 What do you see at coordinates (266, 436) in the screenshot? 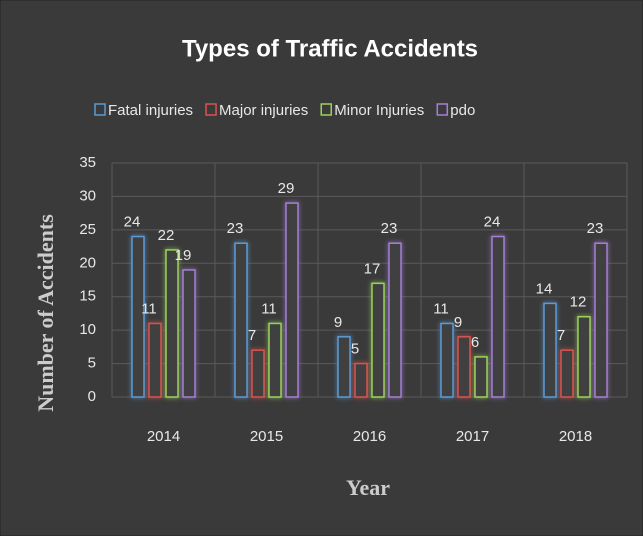
I see `x-tick-label: 2015` at bounding box center [266, 436].